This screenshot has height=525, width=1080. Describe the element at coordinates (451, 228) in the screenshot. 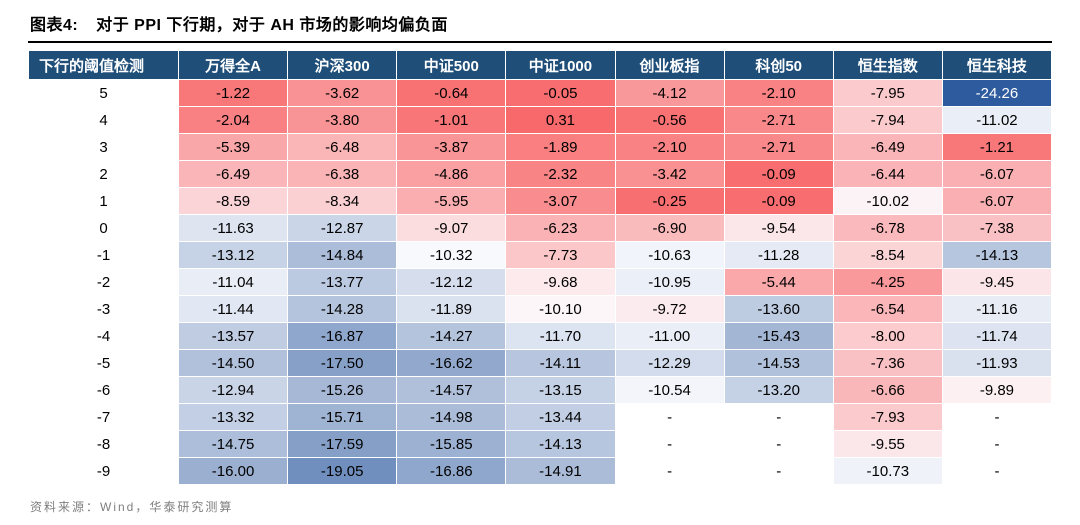

I see `heatmap-cell: -9.07` at that location.